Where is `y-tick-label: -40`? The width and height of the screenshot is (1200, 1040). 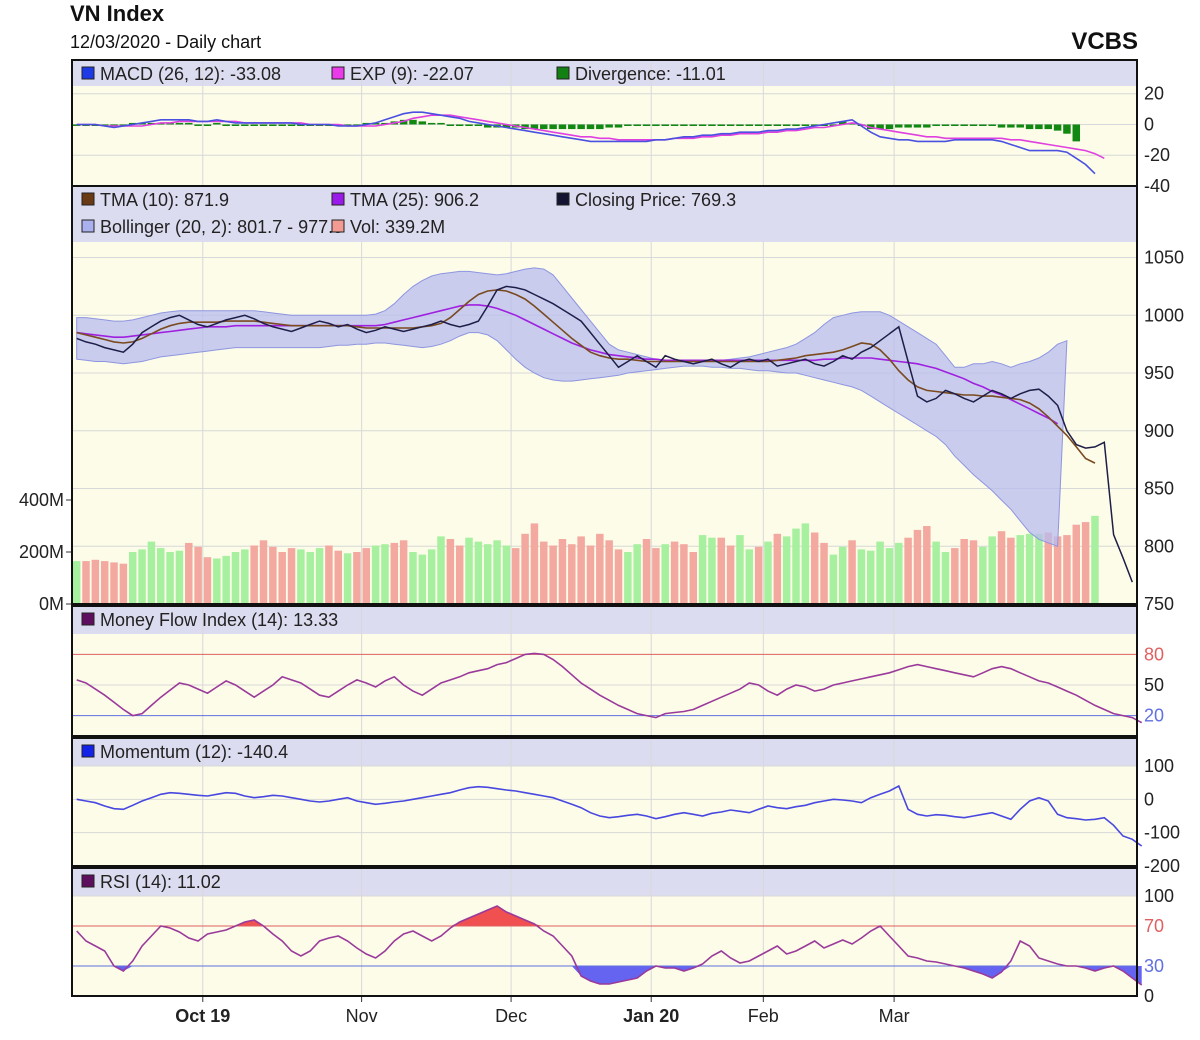 y-tick-label: -40 is located at coordinates (1157, 186).